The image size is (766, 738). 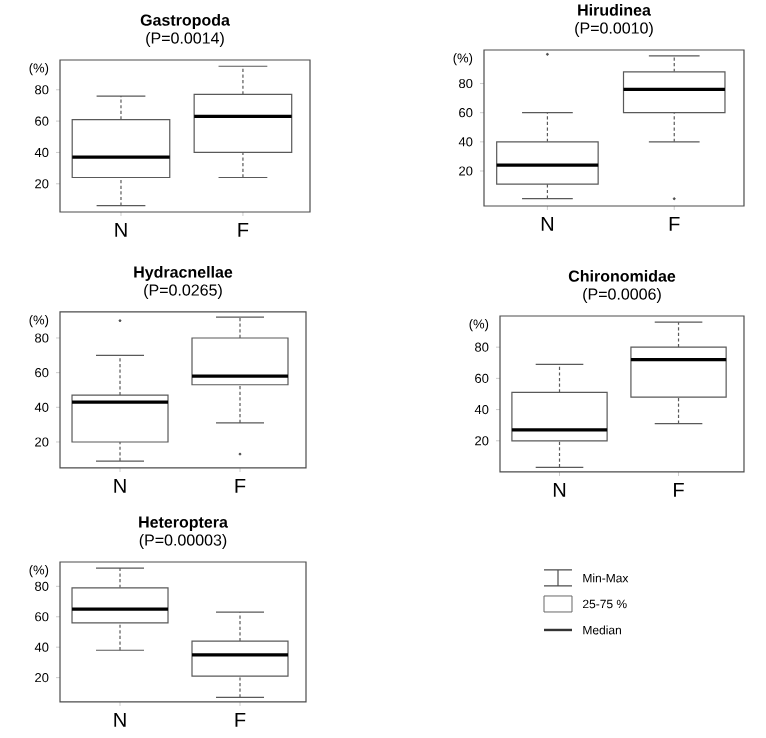 What do you see at coordinates (614, 29) in the screenshot?
I see `chart-subtitle: (P=0.0010)` at bounding box center [614, 29].